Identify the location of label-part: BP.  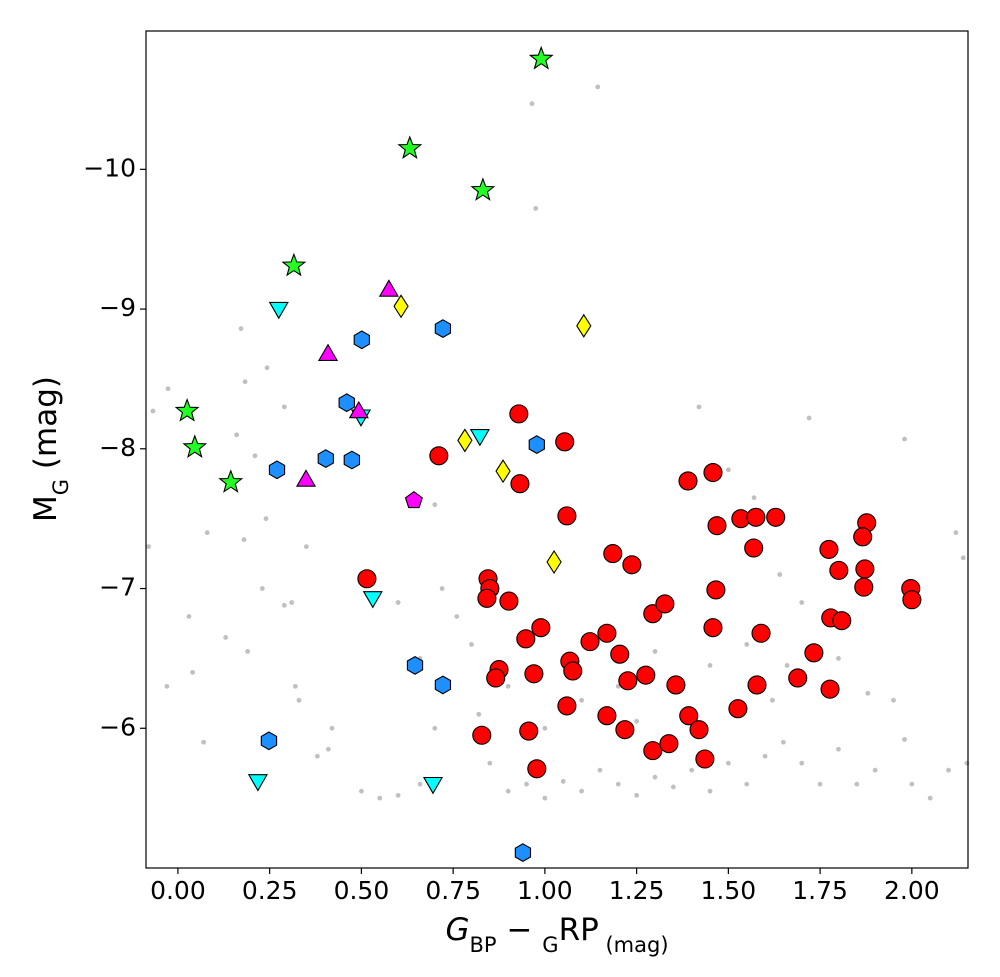
(483, 945).